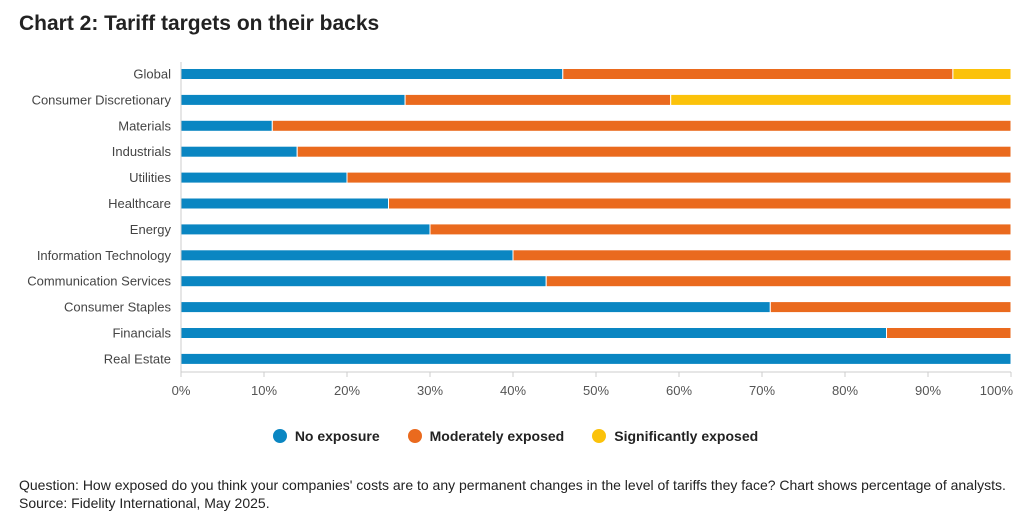 The image size is (1031, 518). What do you see at coordinates (686, 436) in the screenshot?
I see `legend-label: Significantly exposed` at bounding box center [686, 436].